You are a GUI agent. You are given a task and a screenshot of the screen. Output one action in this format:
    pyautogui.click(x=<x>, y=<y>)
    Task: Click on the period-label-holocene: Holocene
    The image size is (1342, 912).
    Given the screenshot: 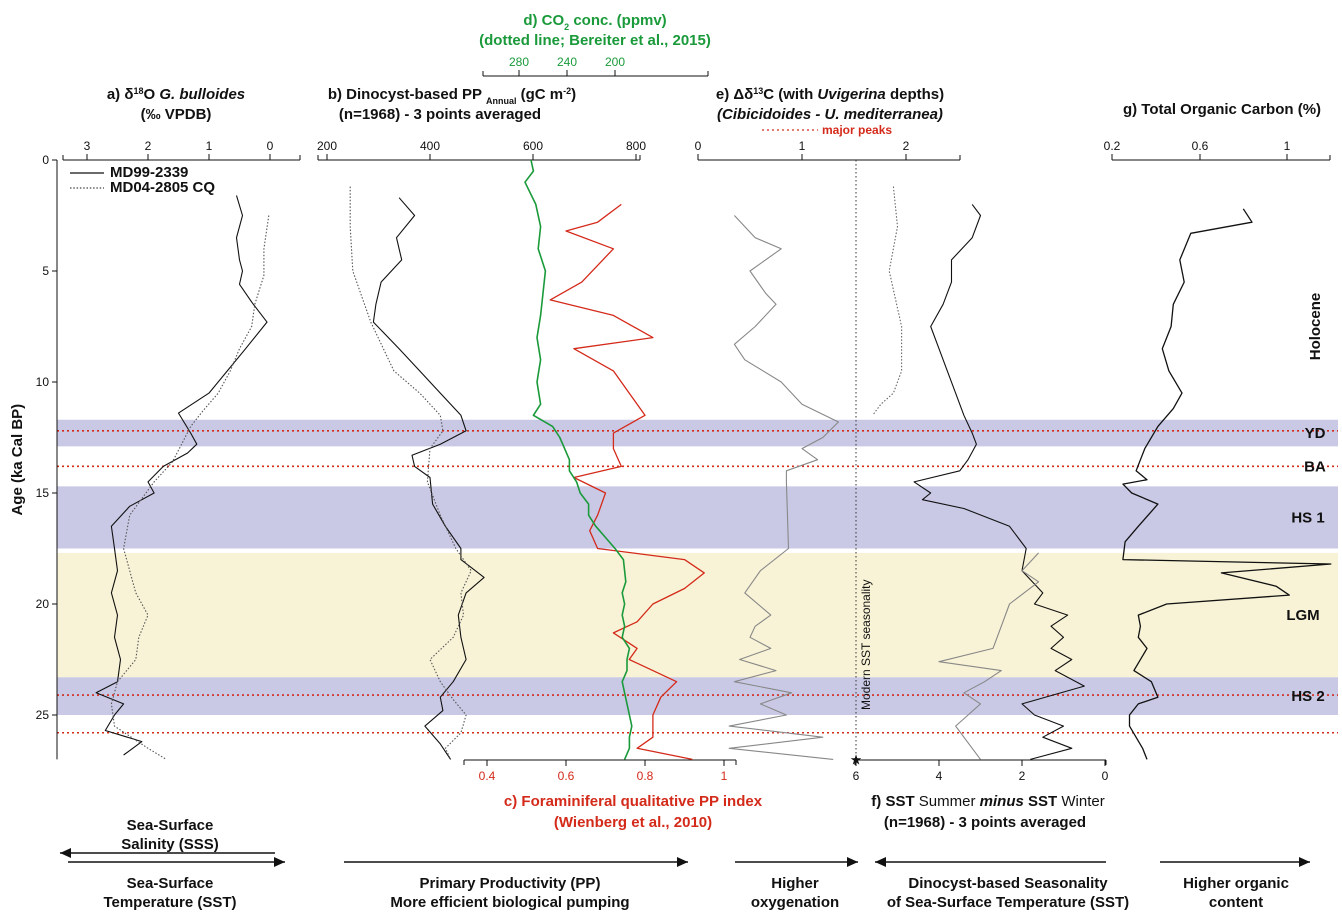 What is the action you would take?
    pyautogui.click(x=1315, y=327)
    